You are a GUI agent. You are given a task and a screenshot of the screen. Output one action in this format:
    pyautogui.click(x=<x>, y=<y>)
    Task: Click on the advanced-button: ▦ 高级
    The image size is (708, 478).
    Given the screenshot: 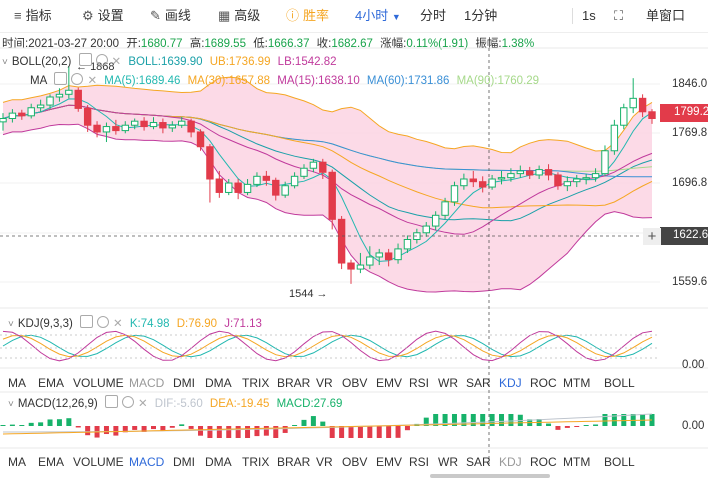 What is the action you would take?
    pyautogui.click(x=239, y=16)
    